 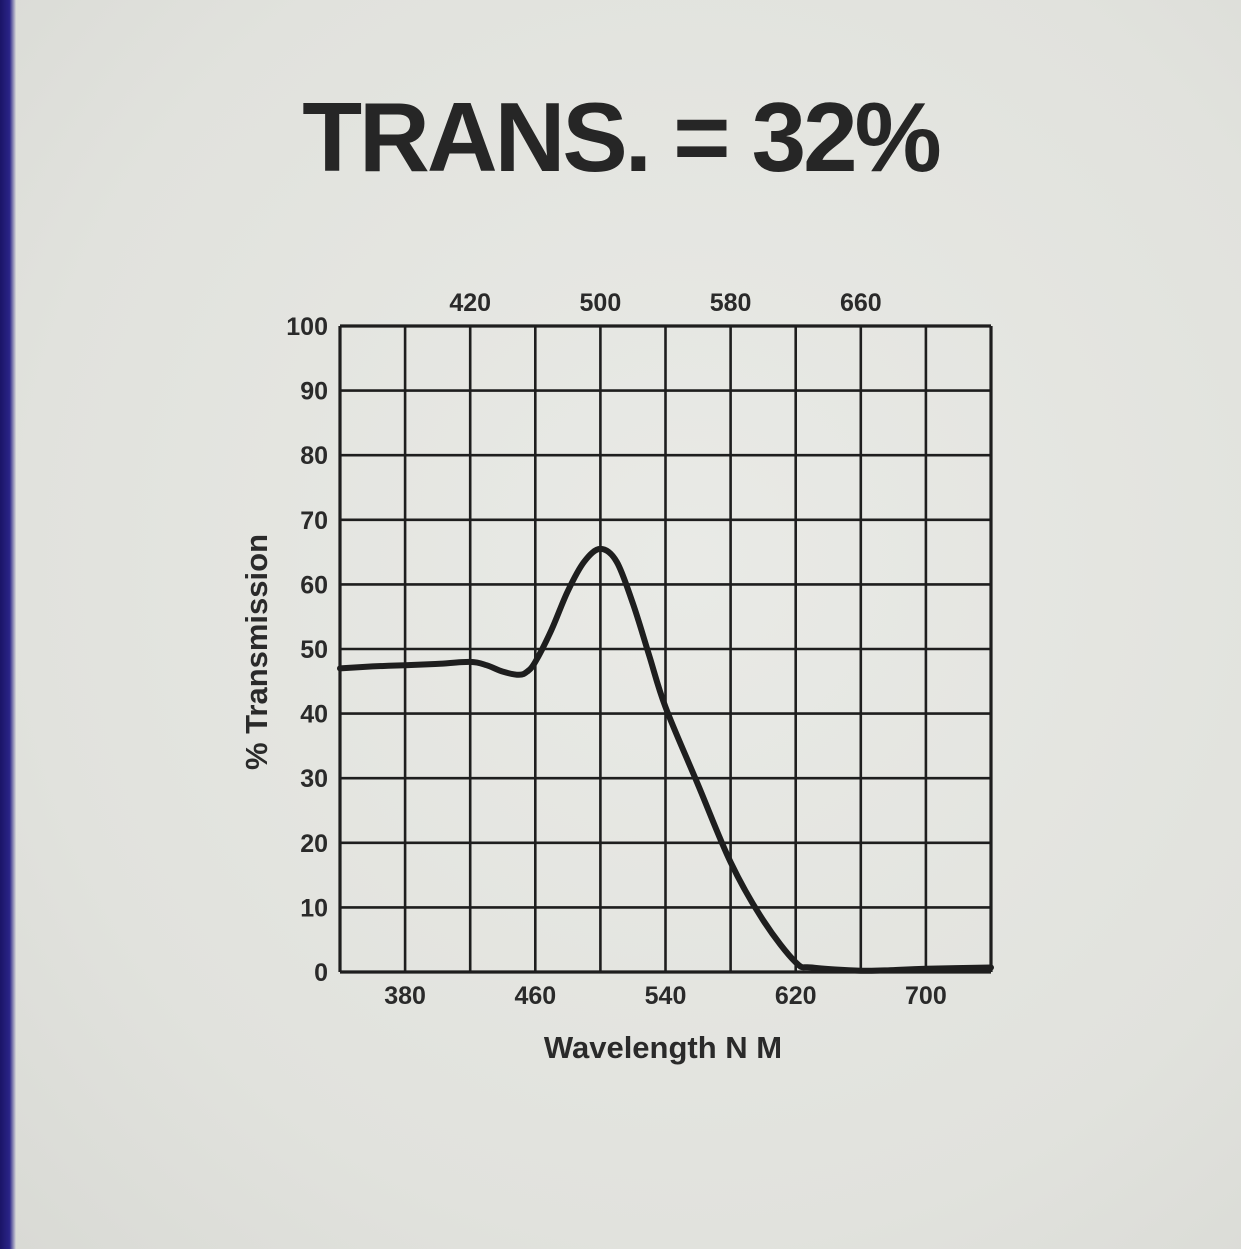 What do you see at coordinates (601, 303) in the screenshot?
I see `x-tick-label-top: 500` at bounding box center [601, 303].